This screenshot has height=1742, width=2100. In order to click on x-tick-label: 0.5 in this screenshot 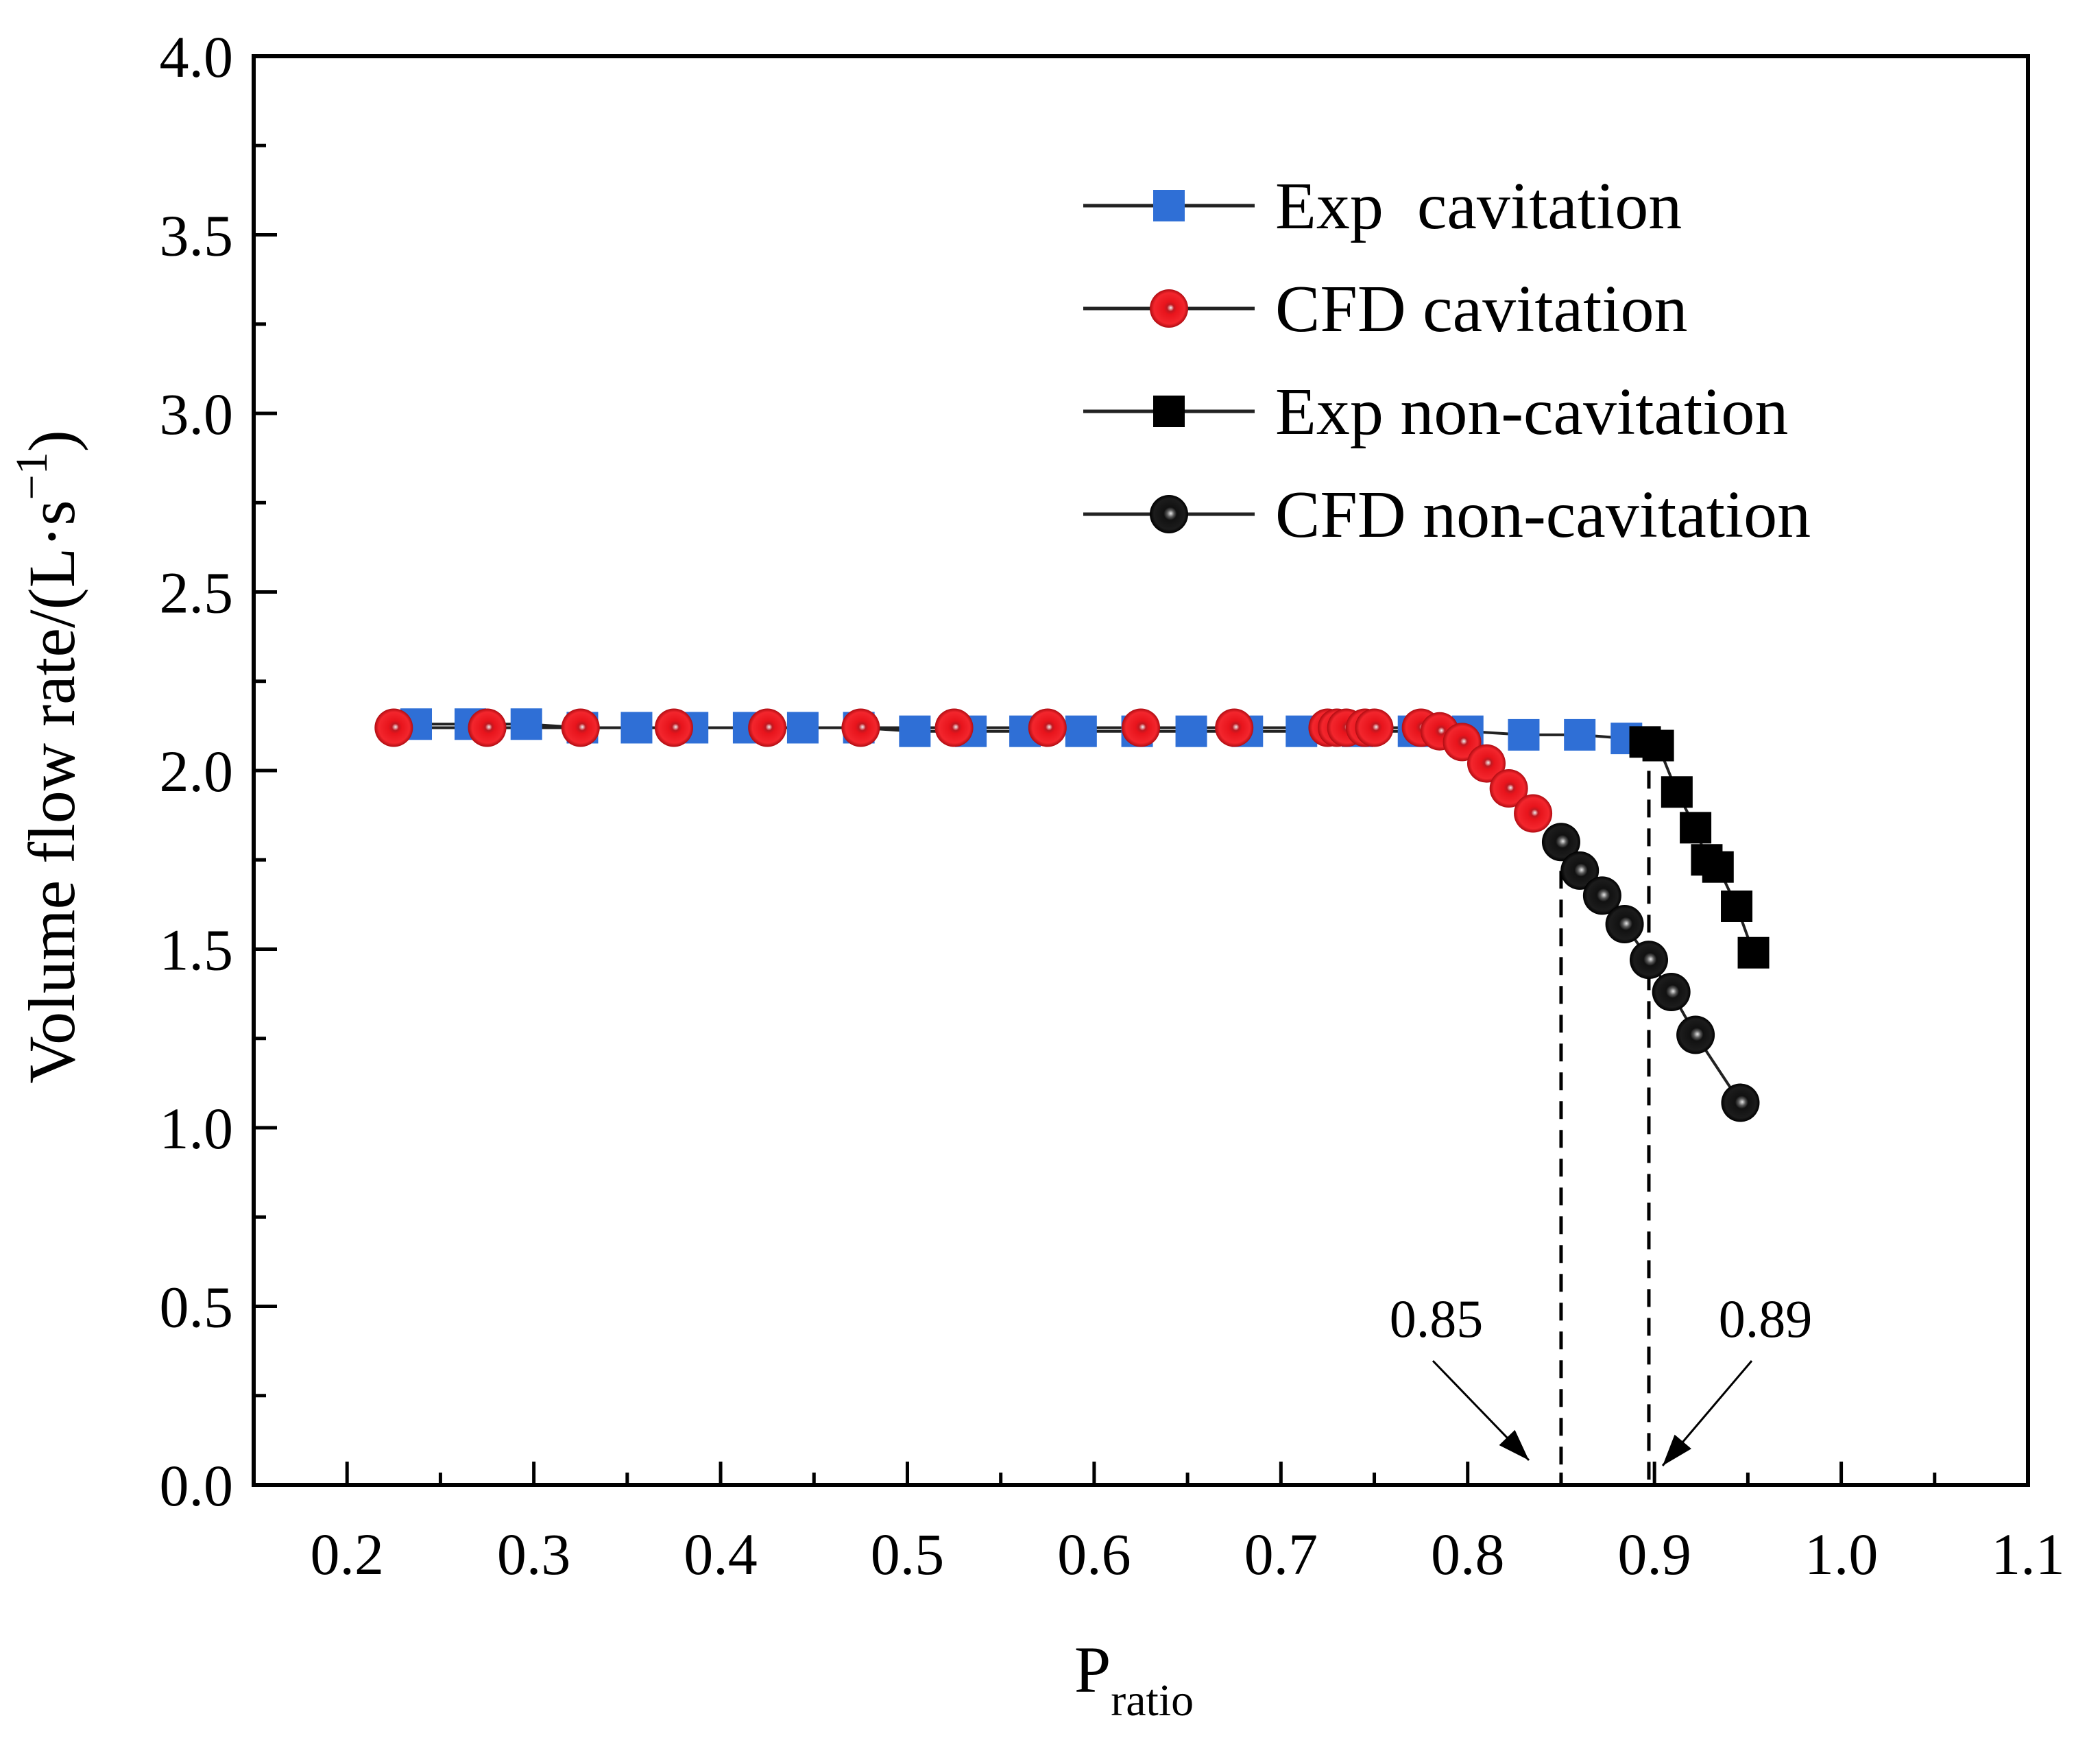, I will do `click(908, 1554)`.